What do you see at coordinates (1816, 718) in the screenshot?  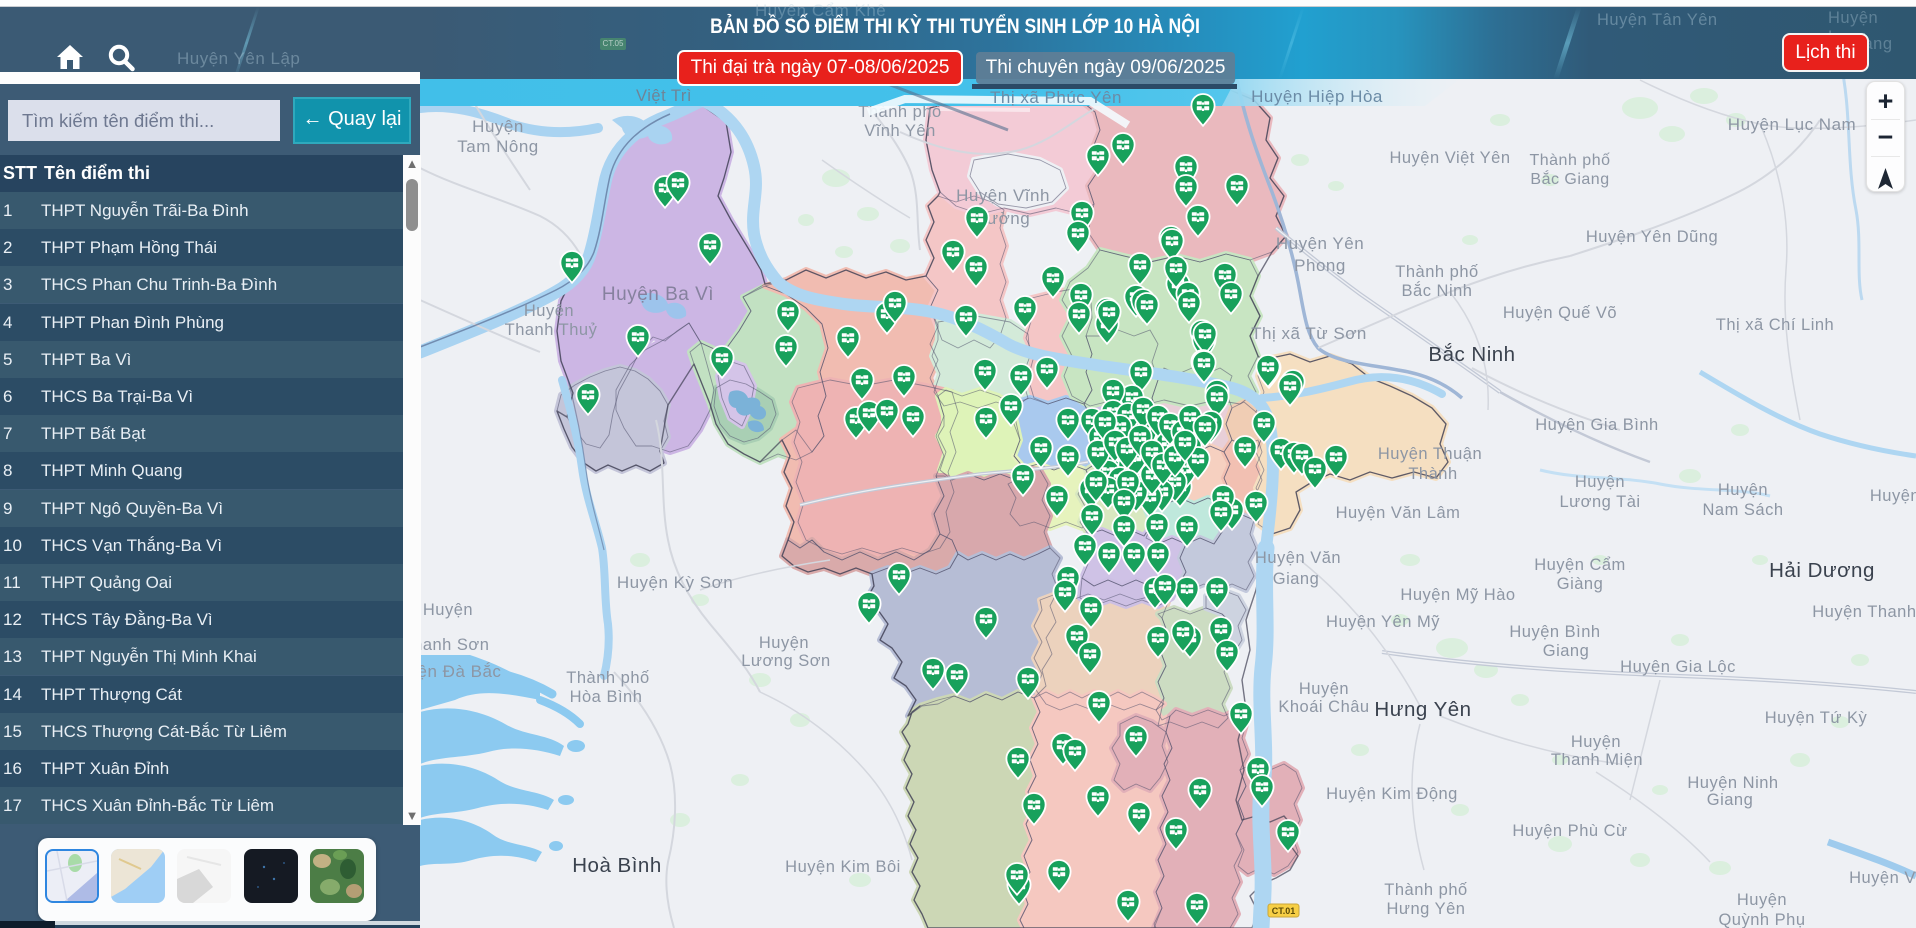 I see `svg-text: Huyện Tứ Kỳ` at bounding box center [1816, 718].